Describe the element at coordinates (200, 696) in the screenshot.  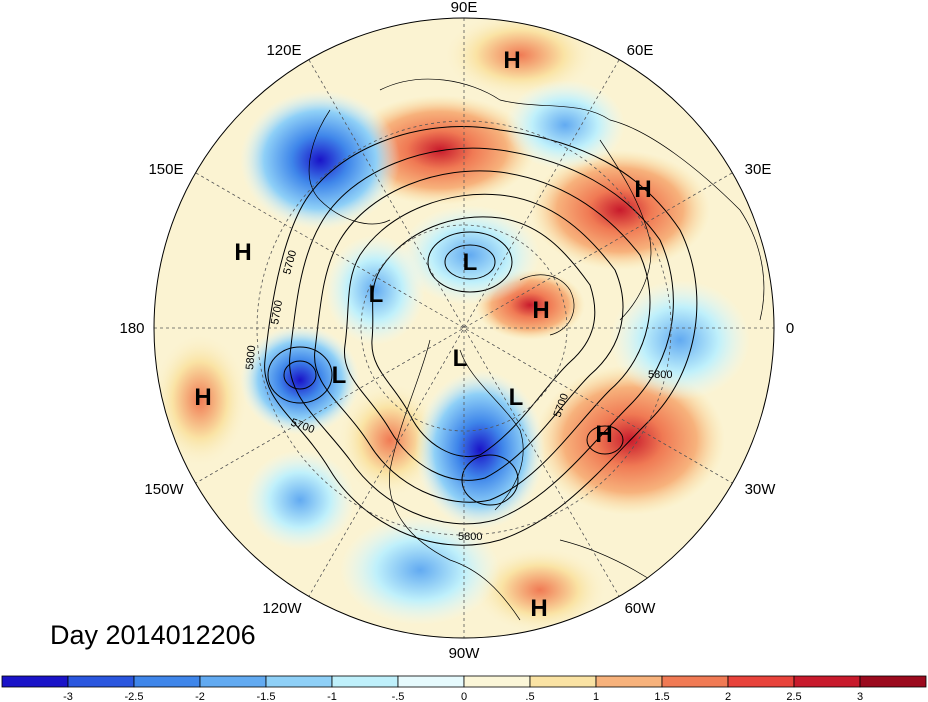
I see `colorbar-tick-label: -2` at that location.